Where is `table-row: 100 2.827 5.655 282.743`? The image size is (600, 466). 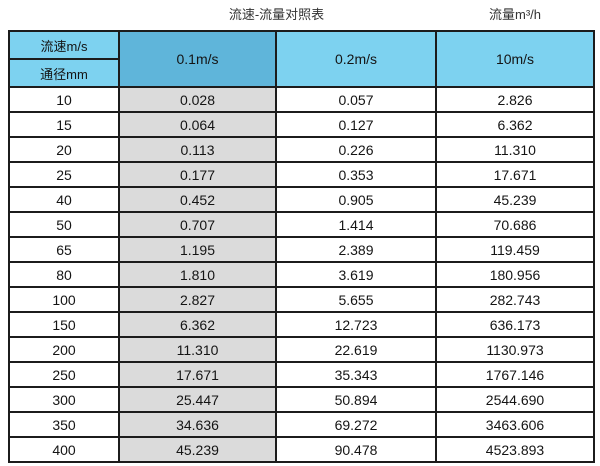
table-row: 100 2.827 5.655 282.743 is located at coordinates (301, 299).